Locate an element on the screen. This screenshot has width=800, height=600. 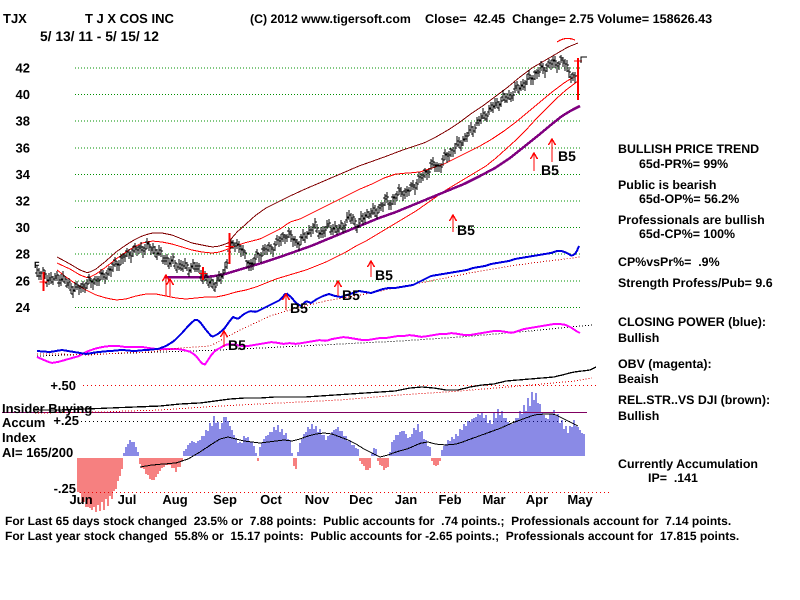
svg-text: OBV (magenta): is located at coordinates (665, 364).